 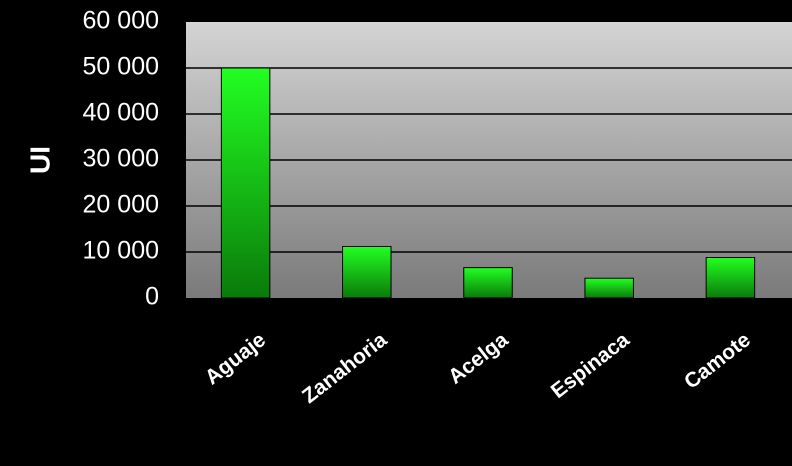 I want to click on y-tick-label: 40 000, so click(x=121, y=113).